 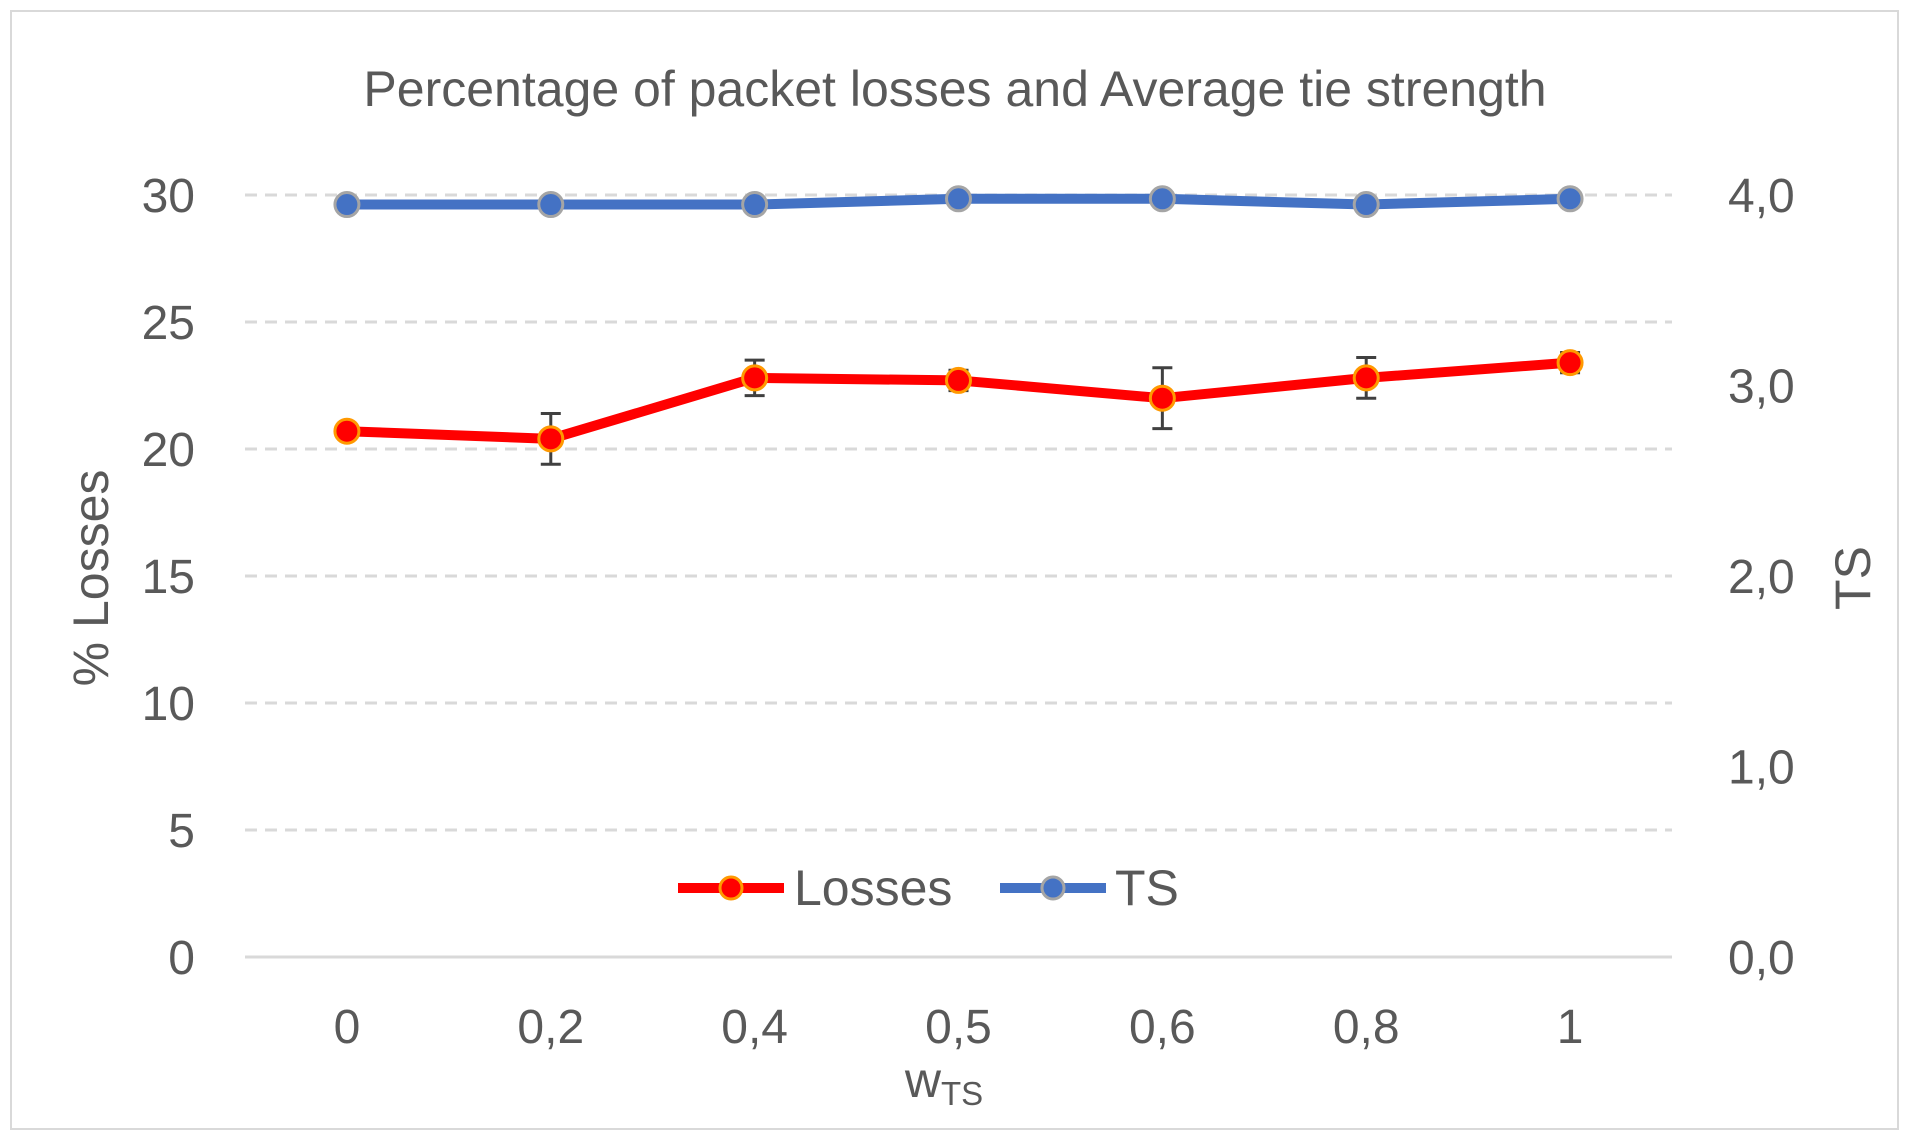 I want to click on left-axis-ticks: 0 5 10 15 20 25 30, so click(x=168, y=577).